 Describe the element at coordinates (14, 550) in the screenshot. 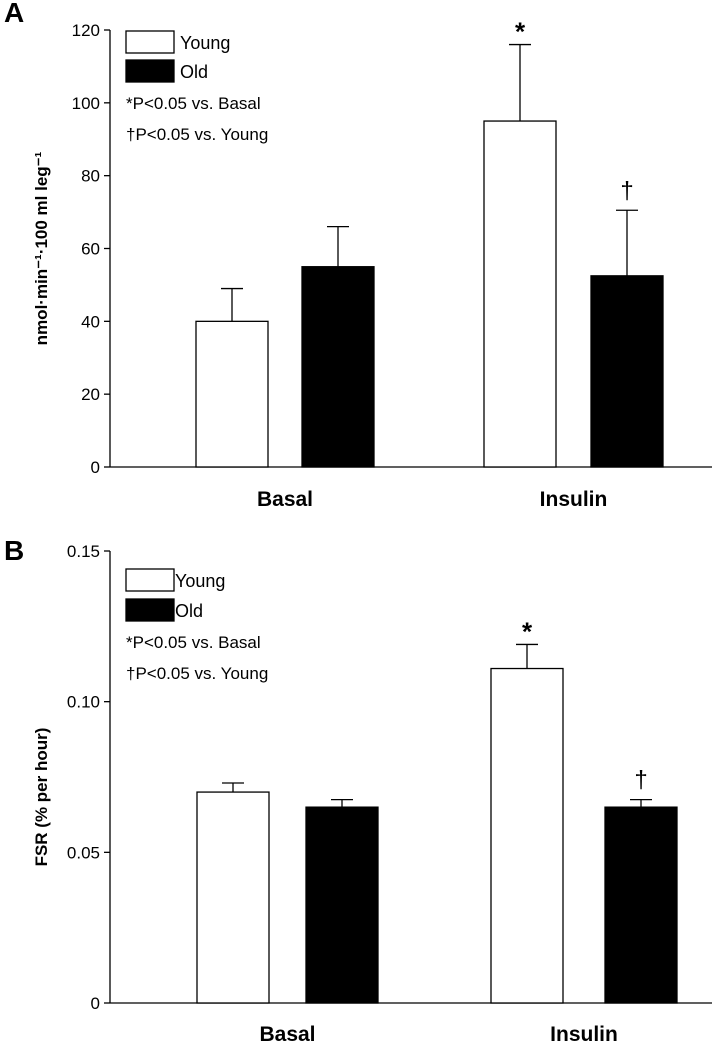

I see `panel-letter: B` at that location.